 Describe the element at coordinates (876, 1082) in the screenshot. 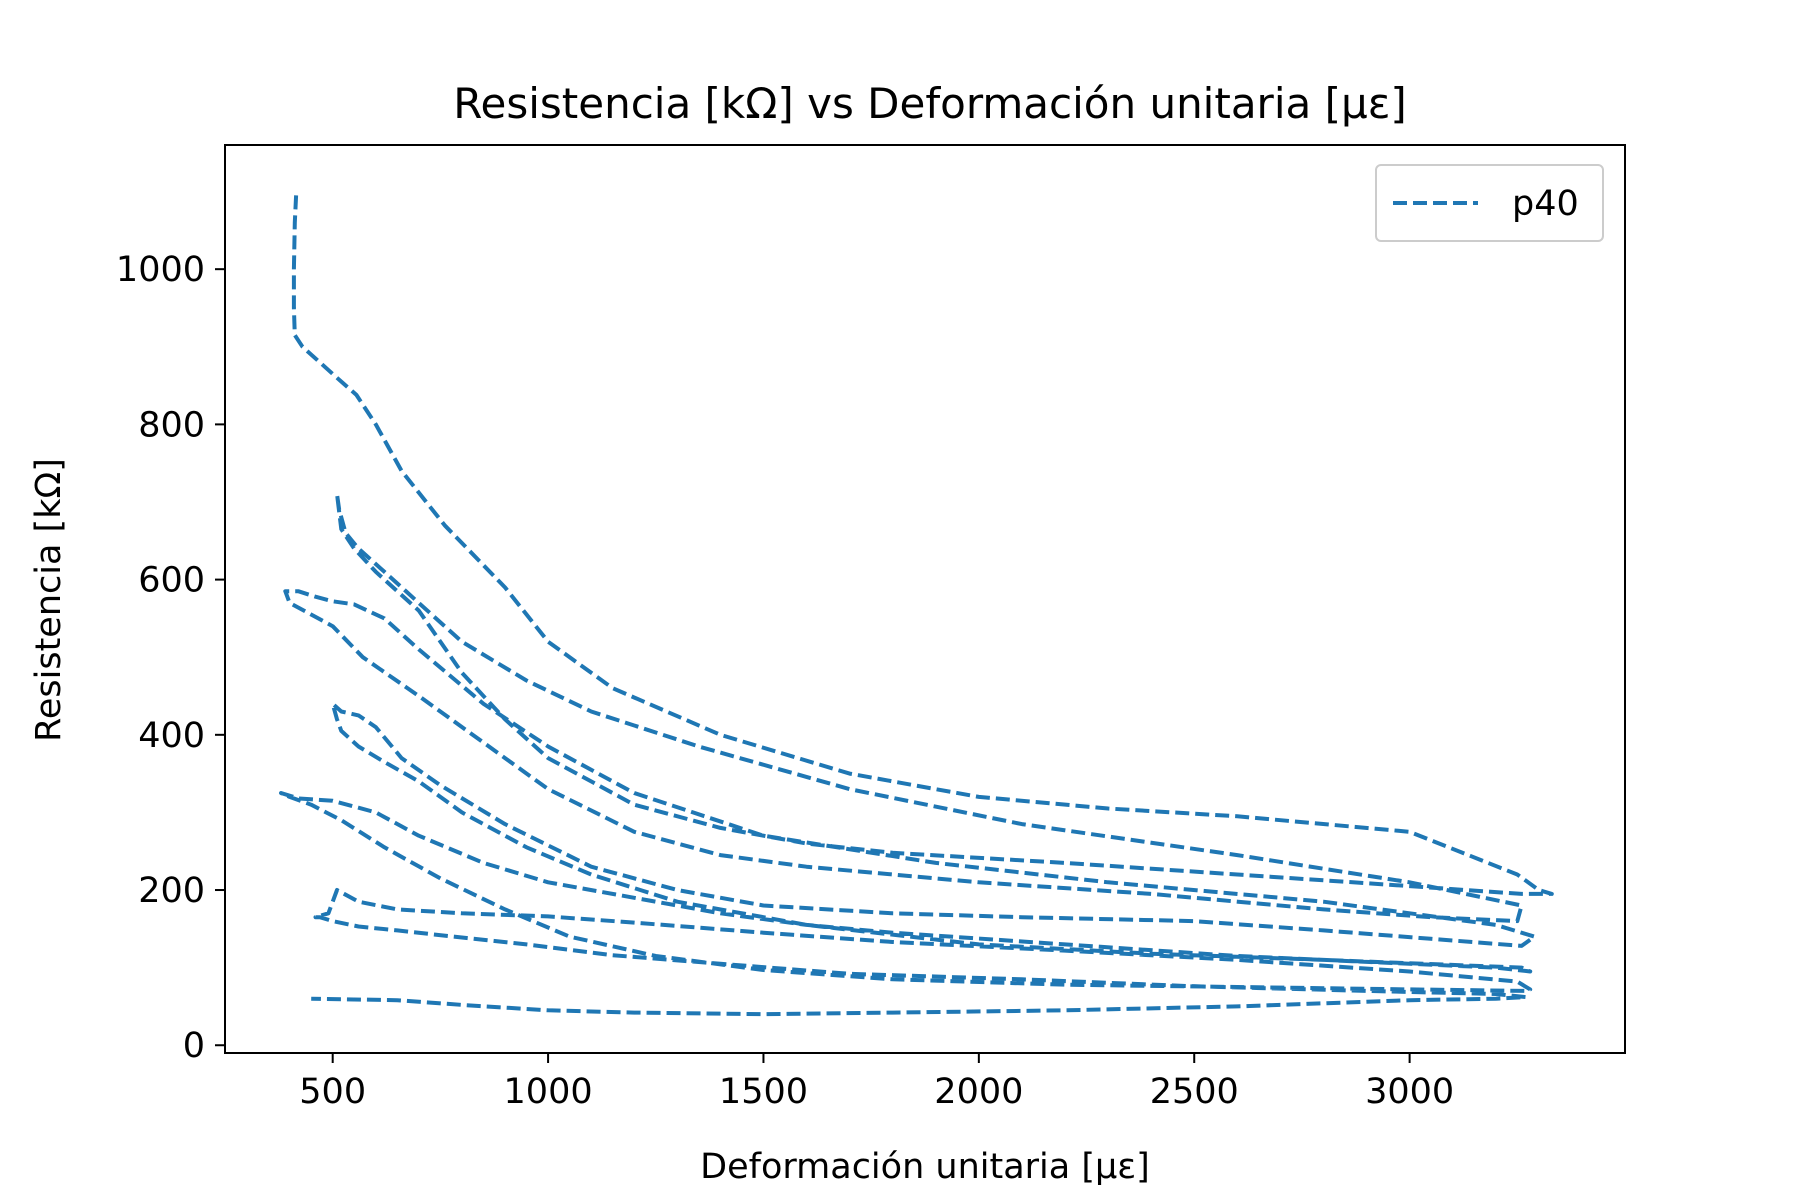

I see `x-axis: 500 1000 1500 2000 2500 3000` at that location.